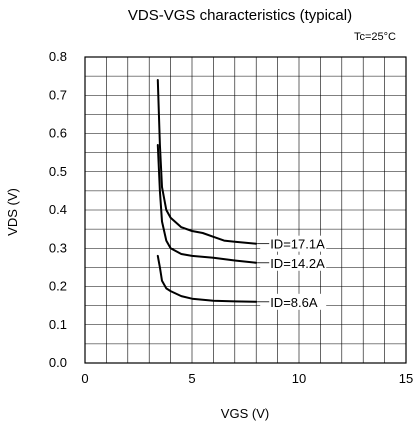  What do you see at coordinates (58, 133) in the screenshot?
I see `y-tick-label: 0.6` at bounding box center [58, 133].